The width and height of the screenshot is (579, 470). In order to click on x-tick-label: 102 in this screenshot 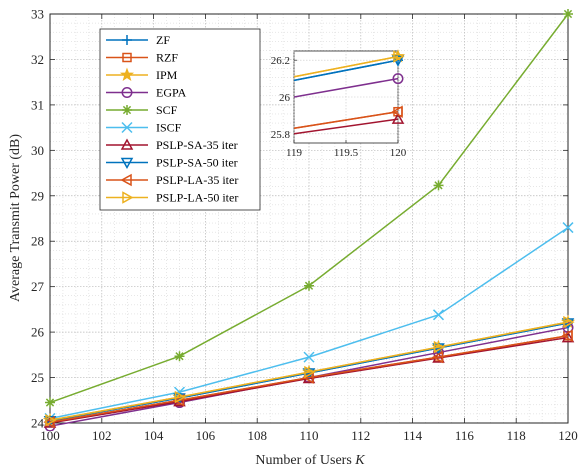, I will do `click(102, 435)`.